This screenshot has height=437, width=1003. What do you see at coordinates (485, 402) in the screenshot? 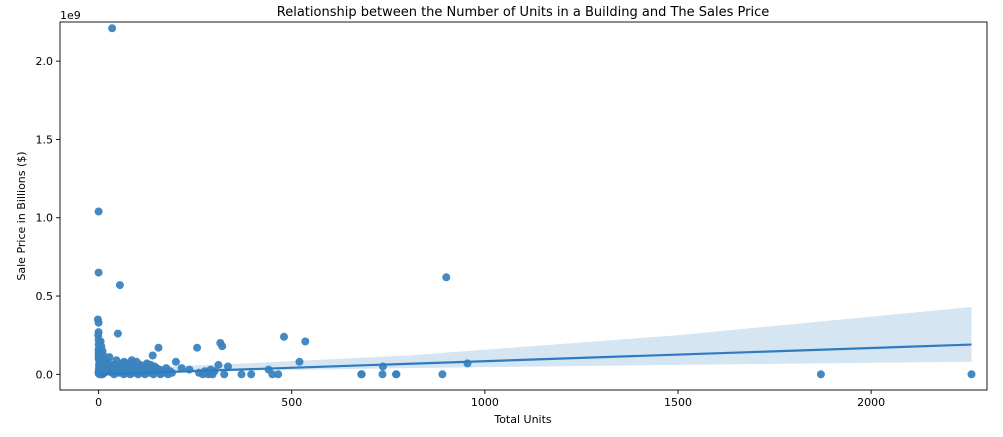
I see `x-tick-label: 1000` at bounding box center [485, 402].